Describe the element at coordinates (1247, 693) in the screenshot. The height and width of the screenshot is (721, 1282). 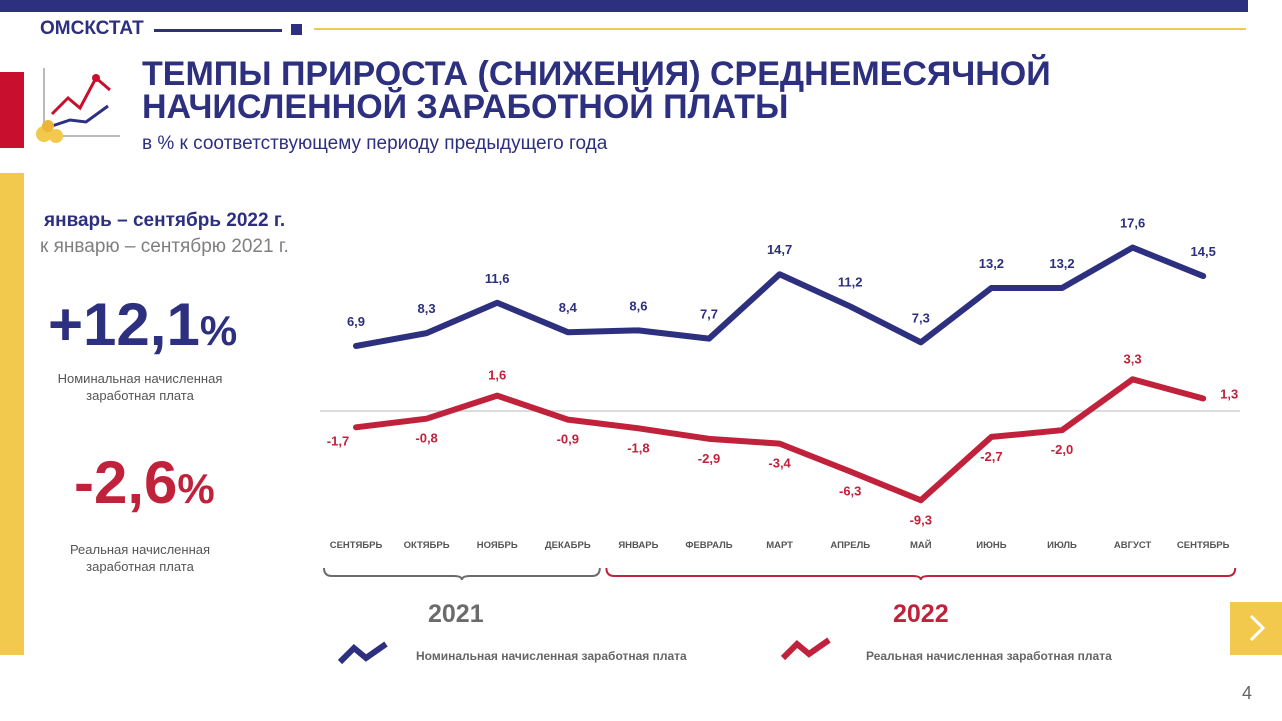
I see `page-number: 4` at that location.